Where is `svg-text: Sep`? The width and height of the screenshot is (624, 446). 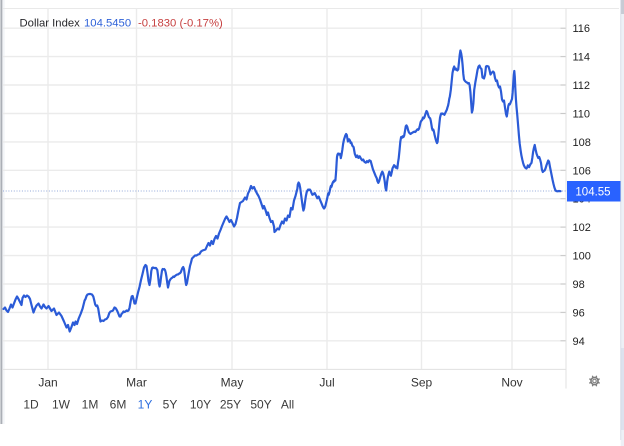
svg-text: Sep is located at coordinates (422, 383).